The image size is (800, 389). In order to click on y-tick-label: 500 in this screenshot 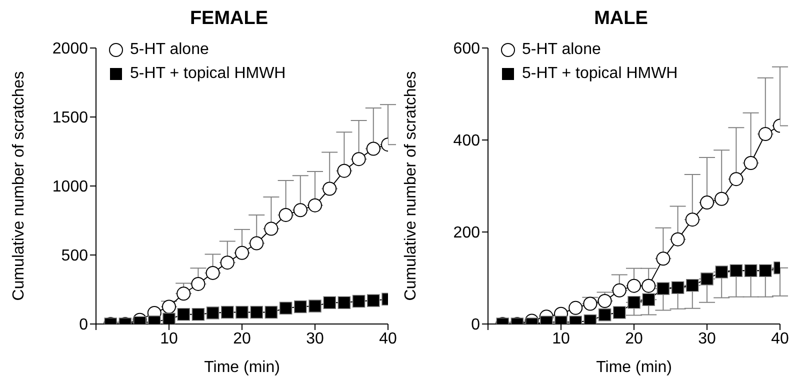, I will do `click(74, 256)`.